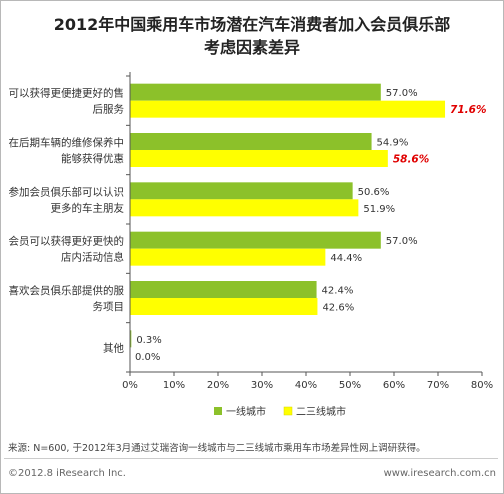  Describe the element at coordinates (109, 109) in the screenshot. I see `category-label-0-1: 后服务` at that location.